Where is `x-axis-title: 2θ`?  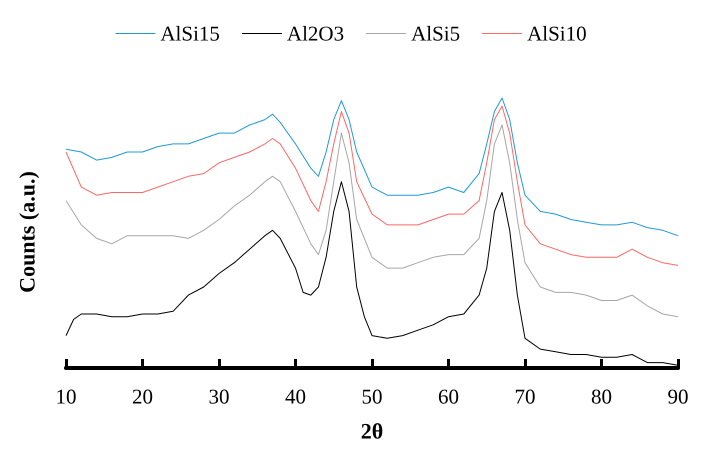 x-axis-title: 2θ is located at coordinates (372, 431).